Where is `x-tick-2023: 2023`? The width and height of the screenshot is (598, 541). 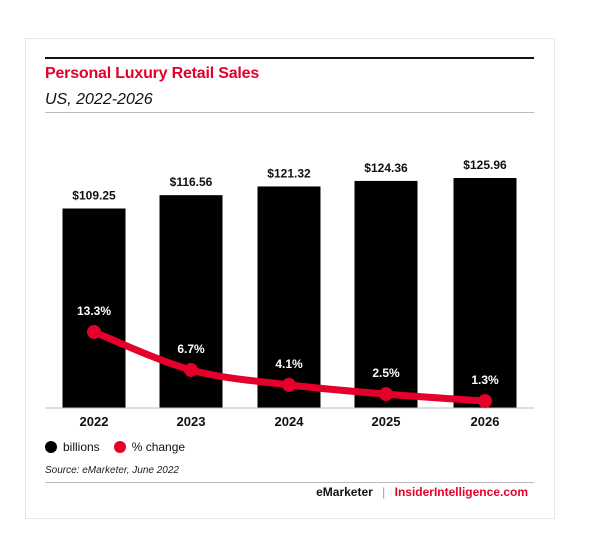 x-tick-2023: 2023 is located at coordinates (191, 421).